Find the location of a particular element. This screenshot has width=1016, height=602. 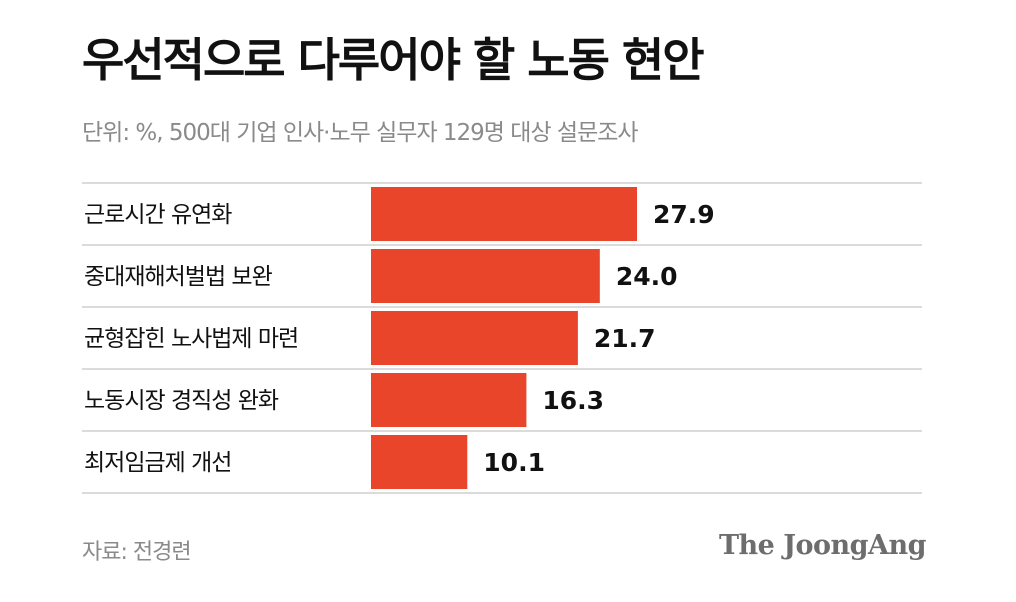

category-label: 노동시장 경직성 완화 is located at coordinates (181, 401).